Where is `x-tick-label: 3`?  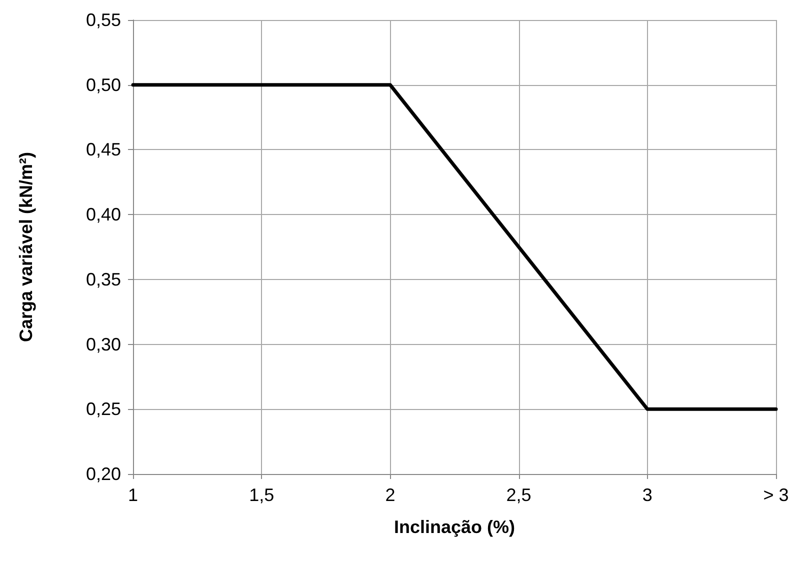 x-tick-label: 3 is located at coordinates (647, 495).